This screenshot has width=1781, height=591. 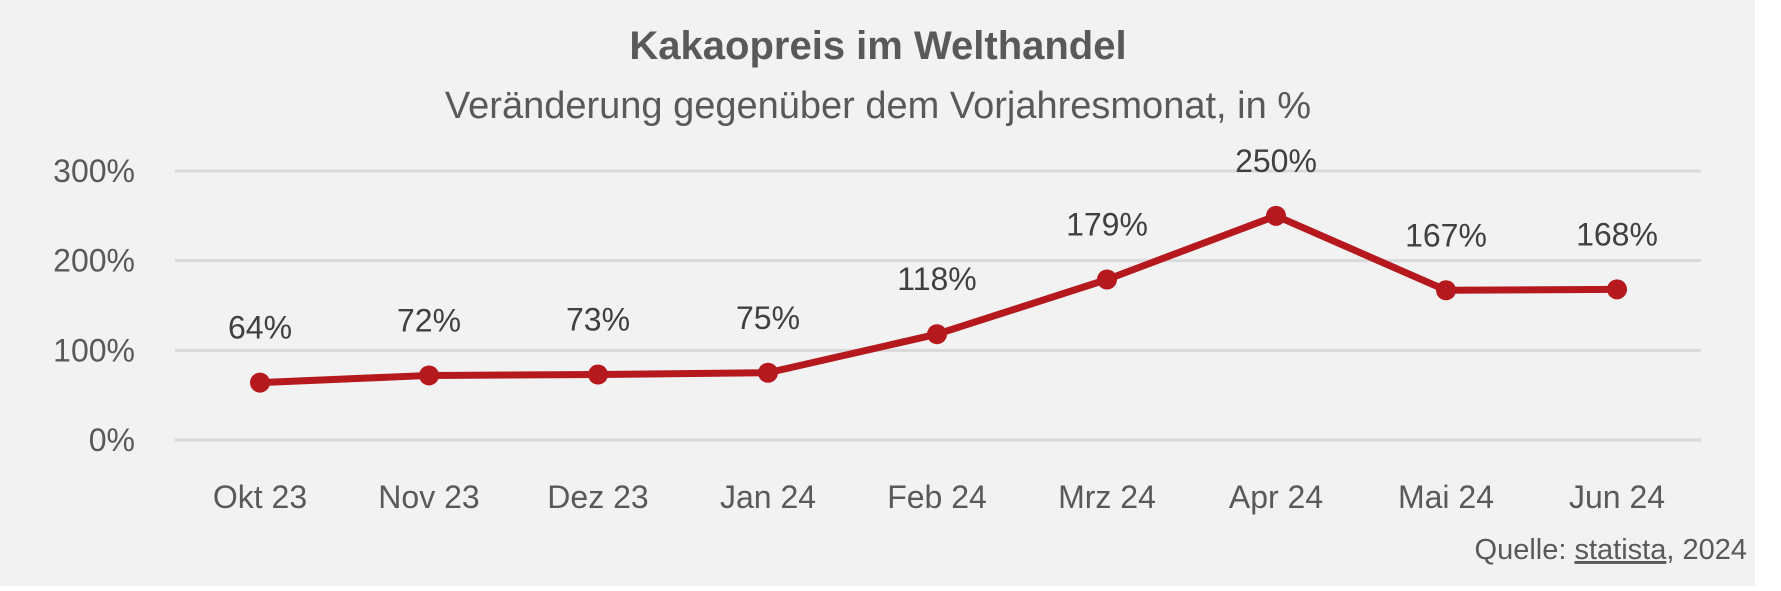 What do you see at coordinates (877, 46) in the screenshot?
I see `chart-title: Kakaopreis im Welthandel` at bounding box center [877, 46].